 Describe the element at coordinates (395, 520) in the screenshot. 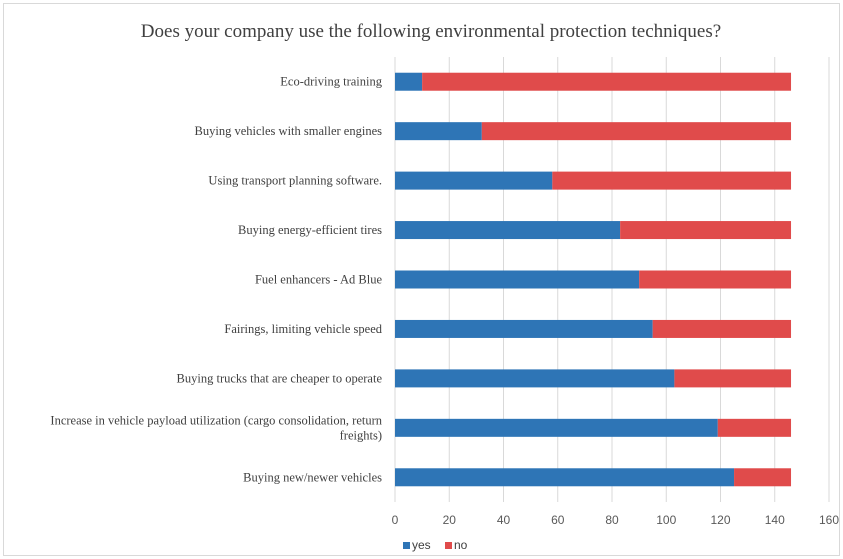

I see `x-tick-label: 0` at that location.